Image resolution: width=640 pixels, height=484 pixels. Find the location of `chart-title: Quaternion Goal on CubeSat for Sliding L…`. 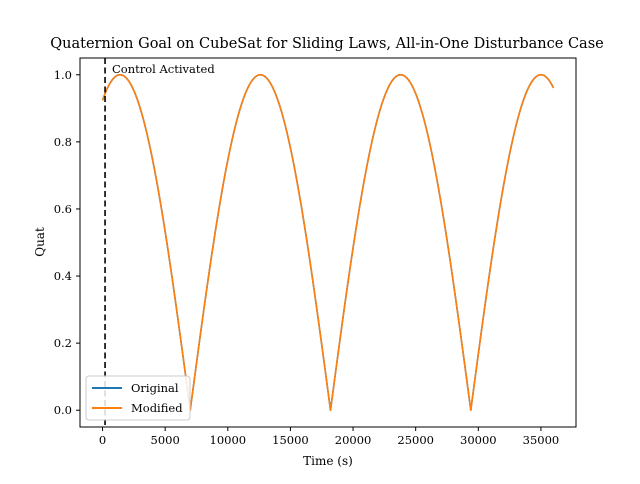

chart-title: Quaternion Goal on CubeSat for Sliding L… is located at coordinates (326, 44).